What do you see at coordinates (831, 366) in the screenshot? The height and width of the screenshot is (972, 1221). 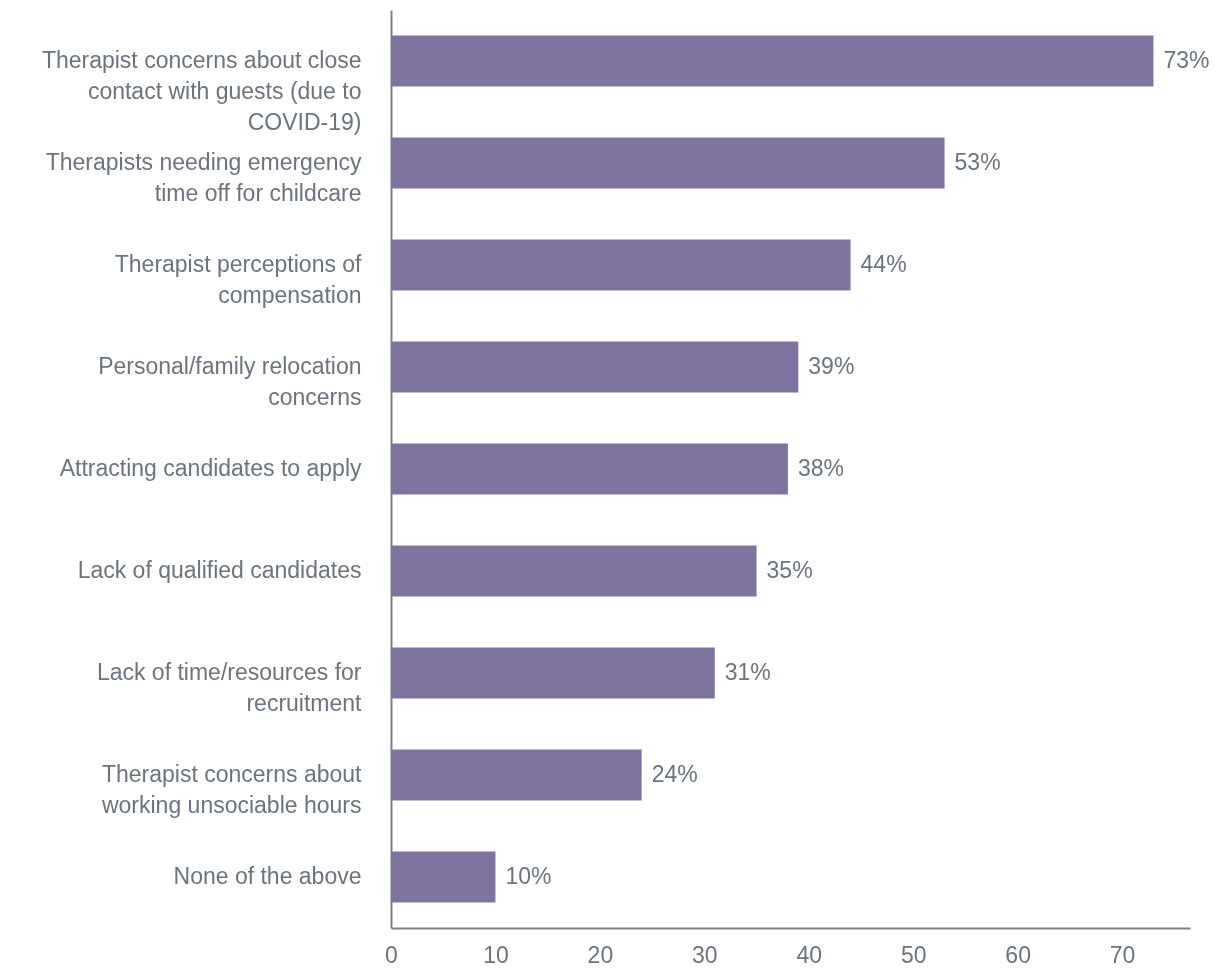 I see `data-label: 39%` at bounding box center [831, 366].